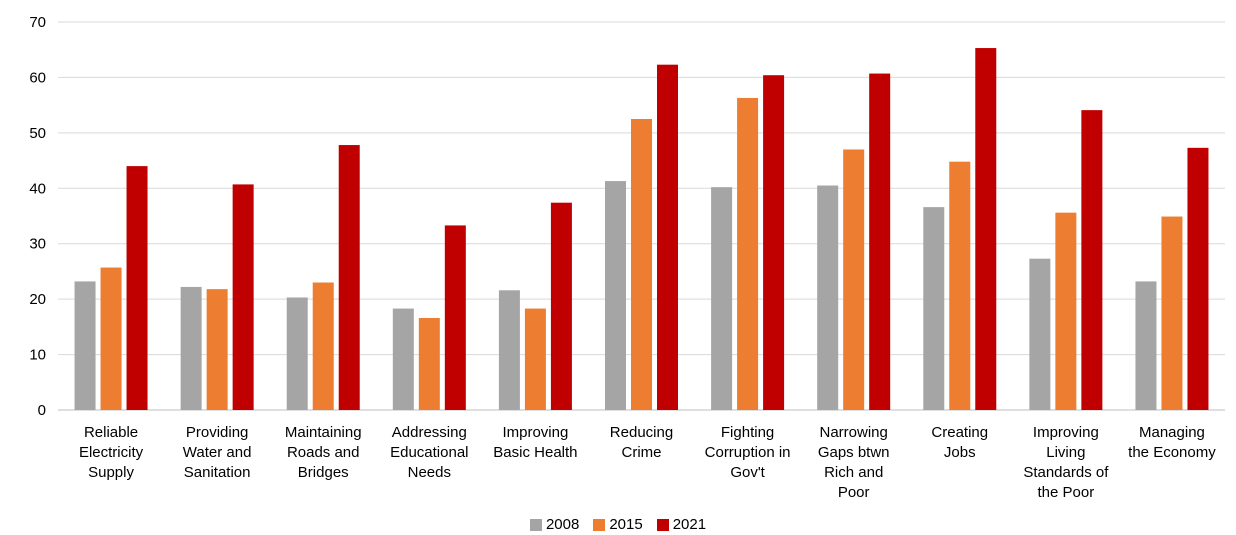 This screenshot has width=1236, height=535. What do you see at coordinates (747, 432) in the screenshot?
I see `x-category-label-line: Fighting` at bounding box center [747, 432].